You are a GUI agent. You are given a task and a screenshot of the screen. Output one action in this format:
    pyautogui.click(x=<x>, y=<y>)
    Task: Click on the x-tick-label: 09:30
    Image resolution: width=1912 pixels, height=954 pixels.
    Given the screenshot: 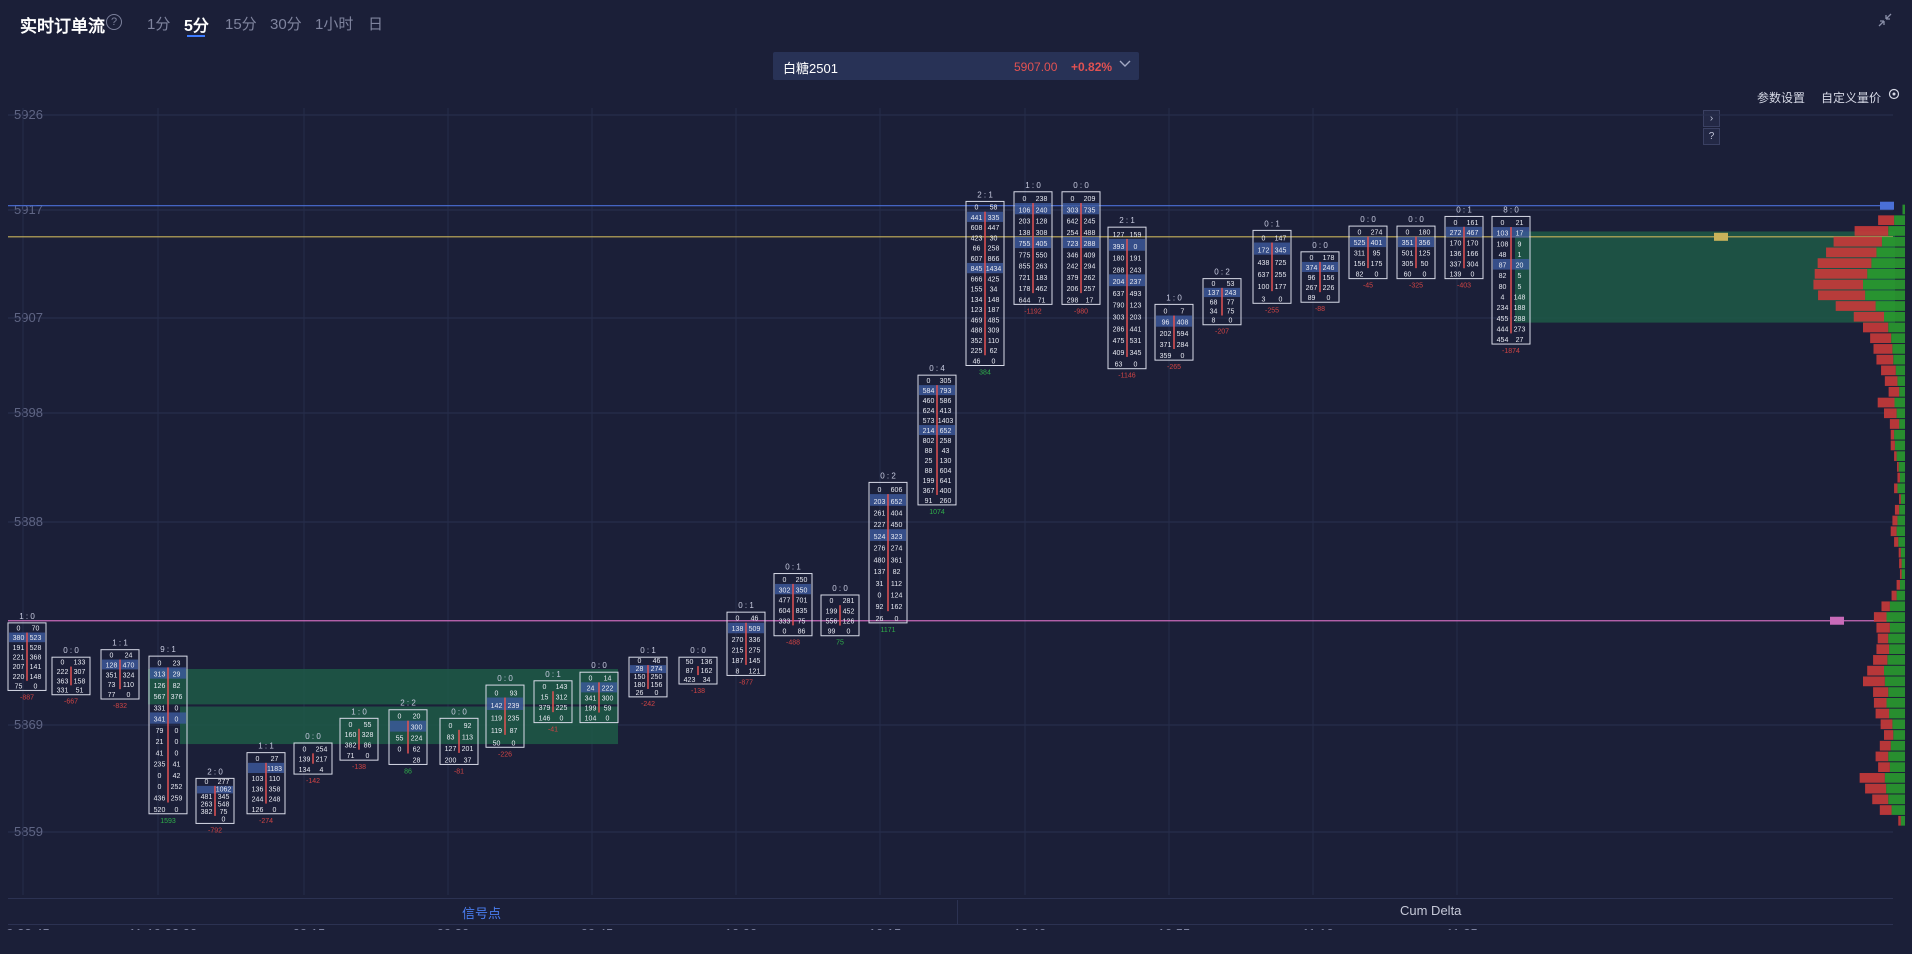 What is the action you would take?
    pyautogui.click(x=453, y=928)
    